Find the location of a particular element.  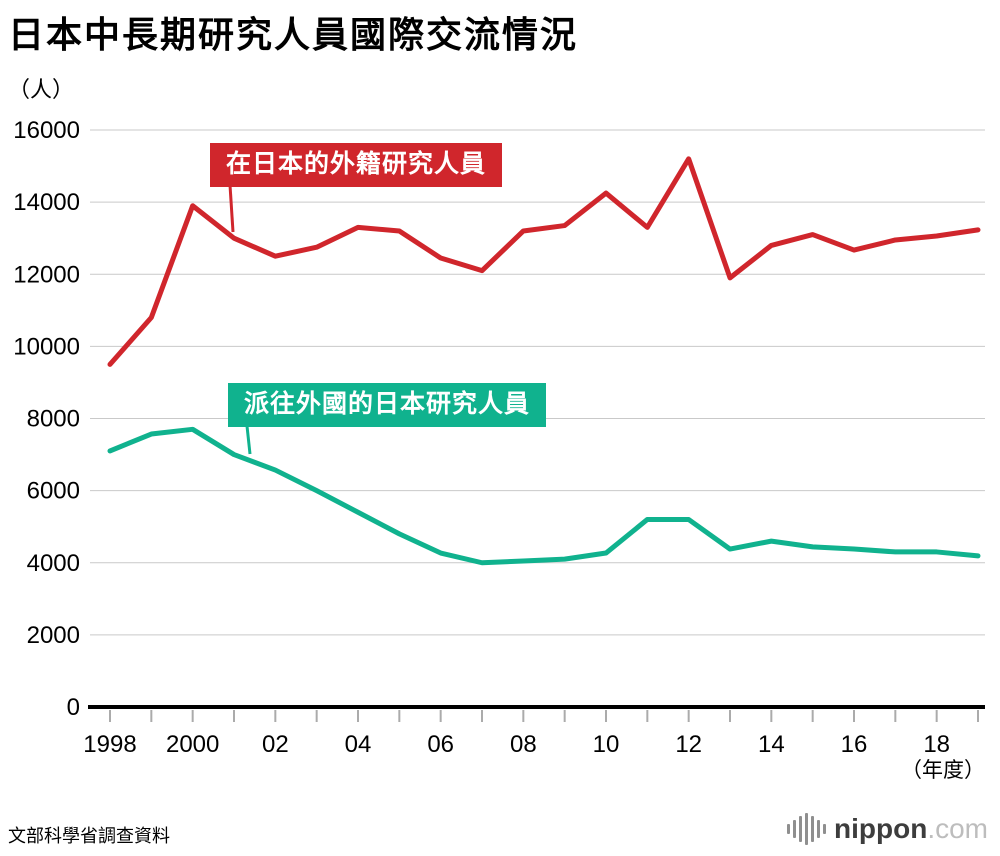

x-axis-unit-label: （年度） is located at coordinates (943, 770).